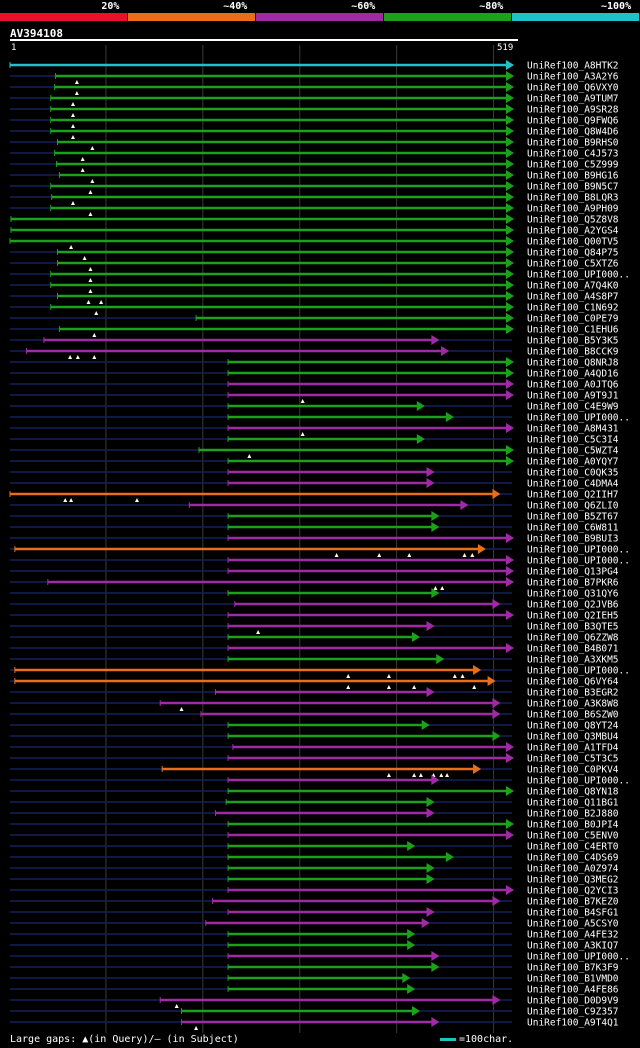 Image resolution: width=640 pixels, height=1048 pixels. Describe the element at coordinates (573, 748) in the screenshot. I see `track-label: UniRef100_A1TFD4` at that location.